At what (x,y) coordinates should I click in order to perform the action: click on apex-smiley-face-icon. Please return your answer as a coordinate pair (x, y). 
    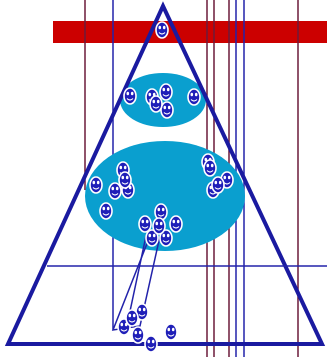
    Looking at the image, I should click on (162, 30).